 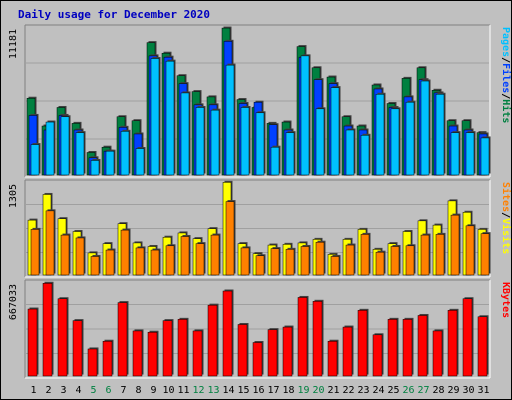 I want to click on x-tick-label-27: 27, so click(x=423, y=390).